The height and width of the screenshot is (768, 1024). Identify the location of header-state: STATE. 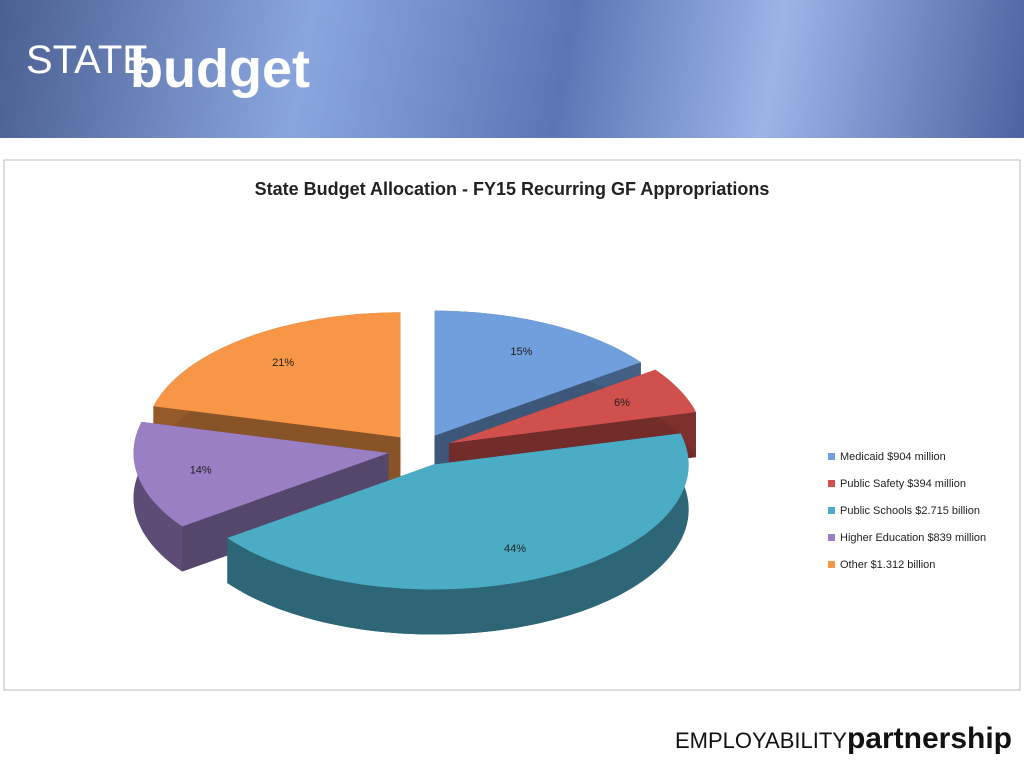
(87, 60).